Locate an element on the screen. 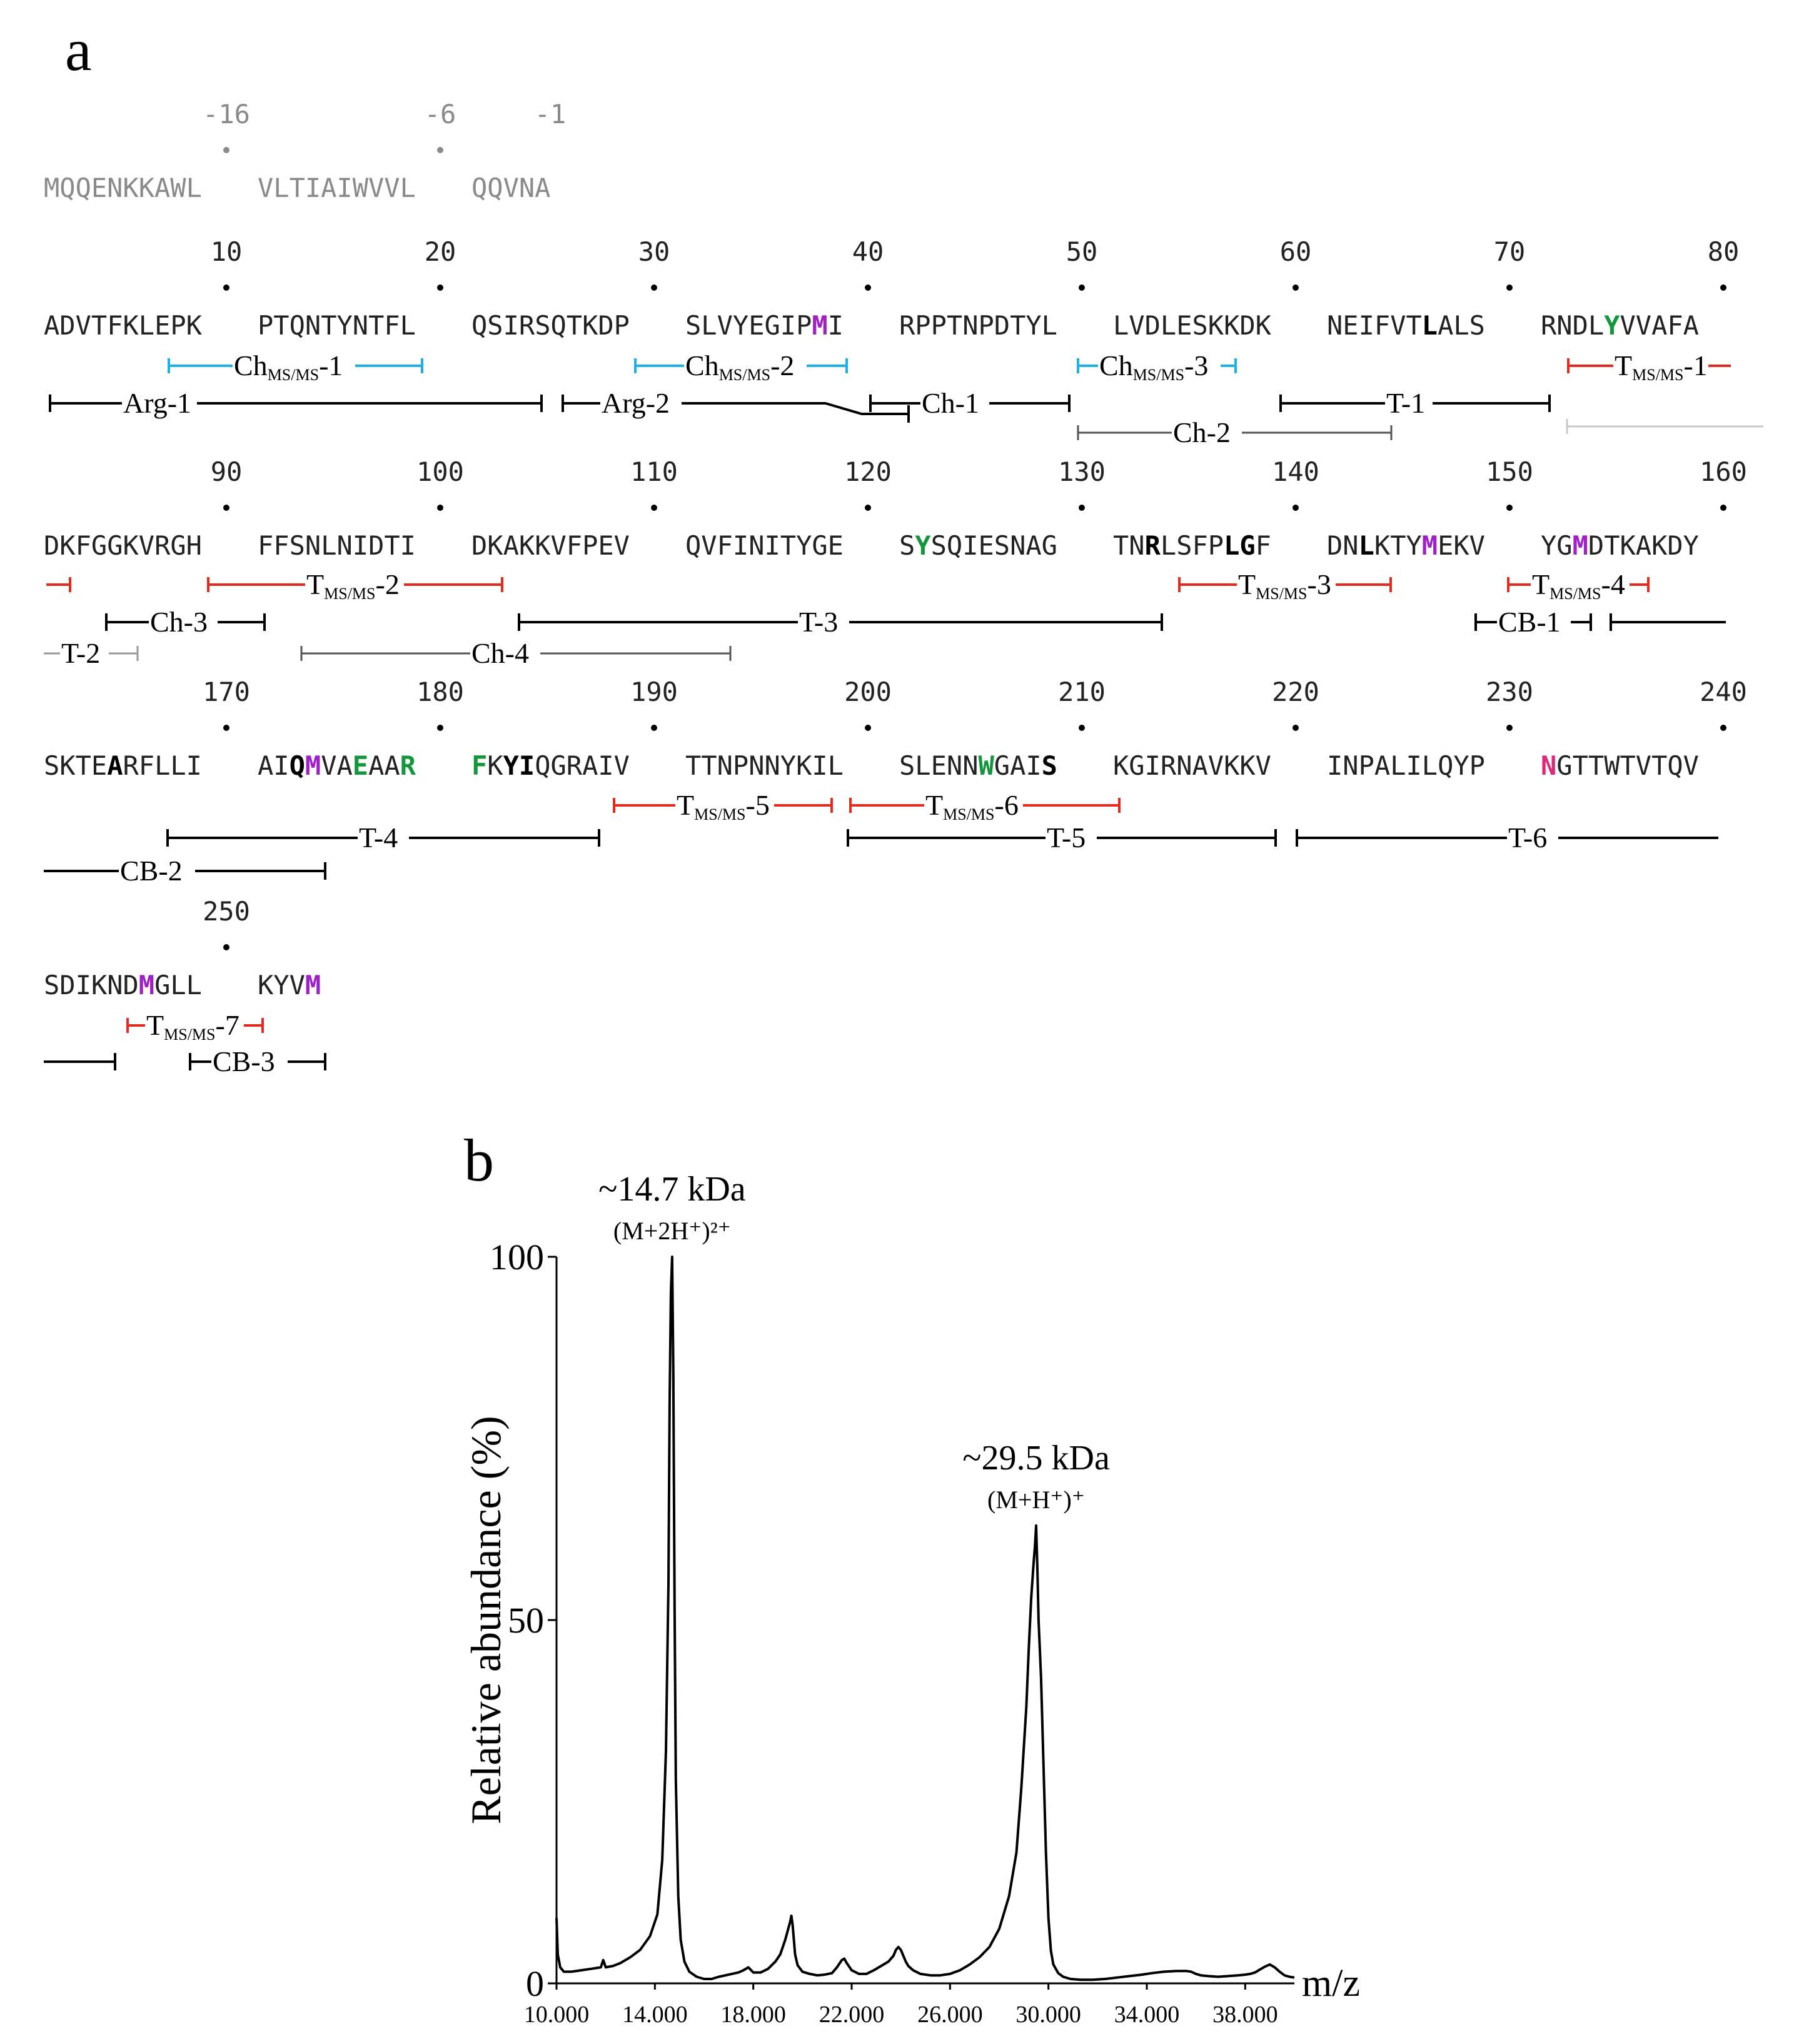 The image size is (1804, 2044). svg-text: Arg-2 is located at coordinates (636, 403).